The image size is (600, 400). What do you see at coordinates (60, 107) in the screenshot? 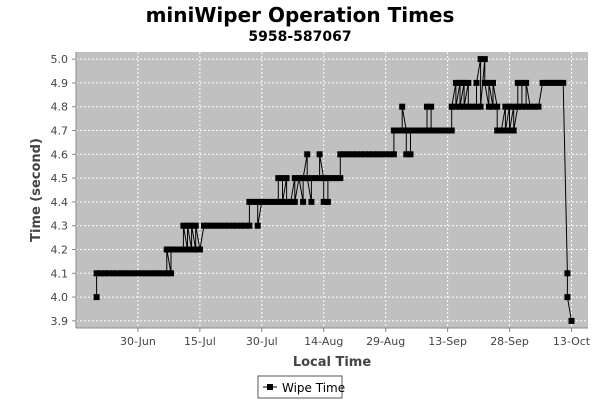
I see `y-tick-label: 4.8` at bounding box center [60, 107].